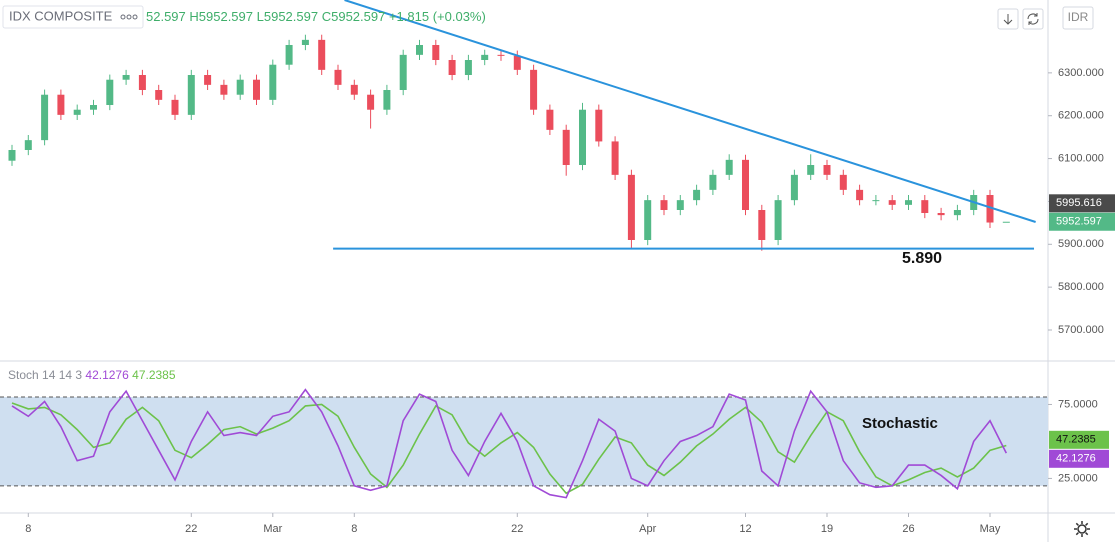  I want to click on x-tick-label: 19, so click(827, 529).